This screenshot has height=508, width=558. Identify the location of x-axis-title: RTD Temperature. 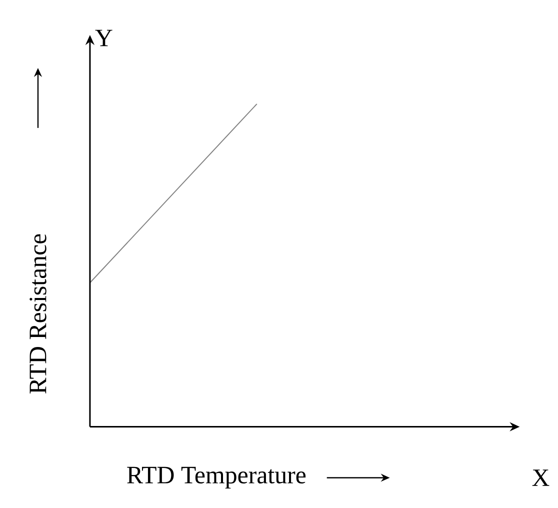
(216, 478).